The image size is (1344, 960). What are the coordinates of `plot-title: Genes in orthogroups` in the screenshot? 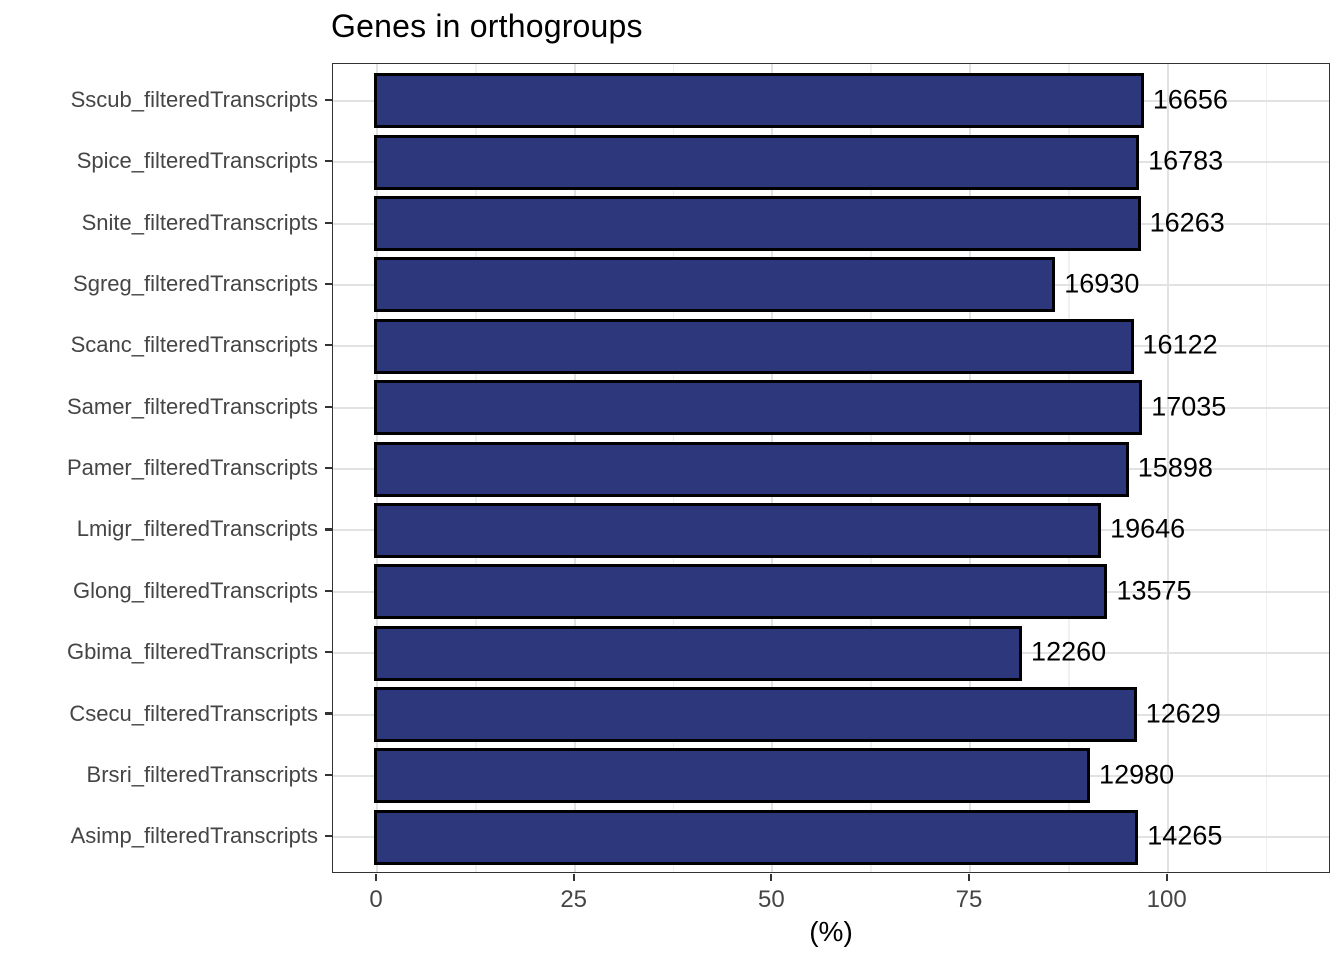 It's located at (487, 26).